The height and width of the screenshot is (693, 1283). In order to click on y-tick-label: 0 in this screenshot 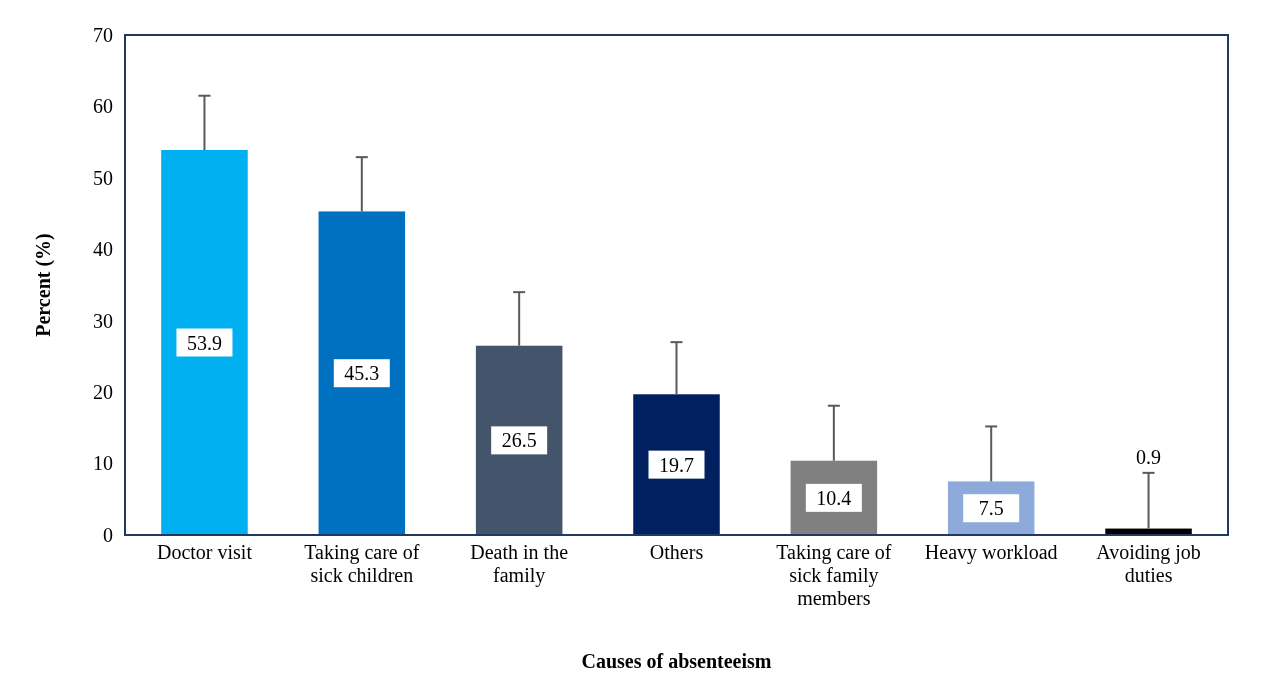, I will do `click(108, 534)`.